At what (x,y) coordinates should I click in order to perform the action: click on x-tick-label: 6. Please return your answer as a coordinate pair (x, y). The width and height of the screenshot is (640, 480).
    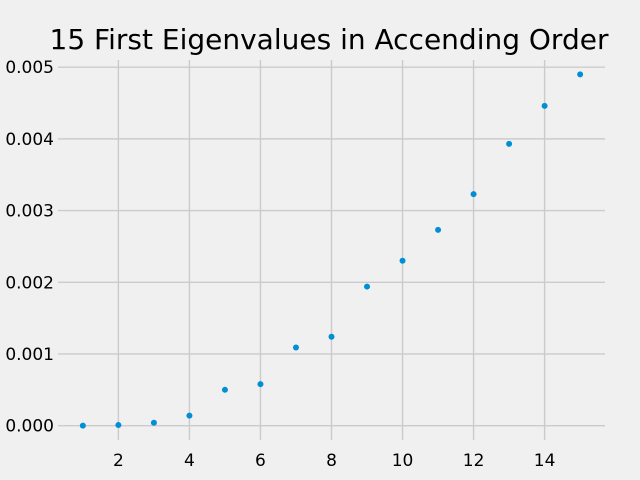
    Looking at the image, I should click on (260, 461).